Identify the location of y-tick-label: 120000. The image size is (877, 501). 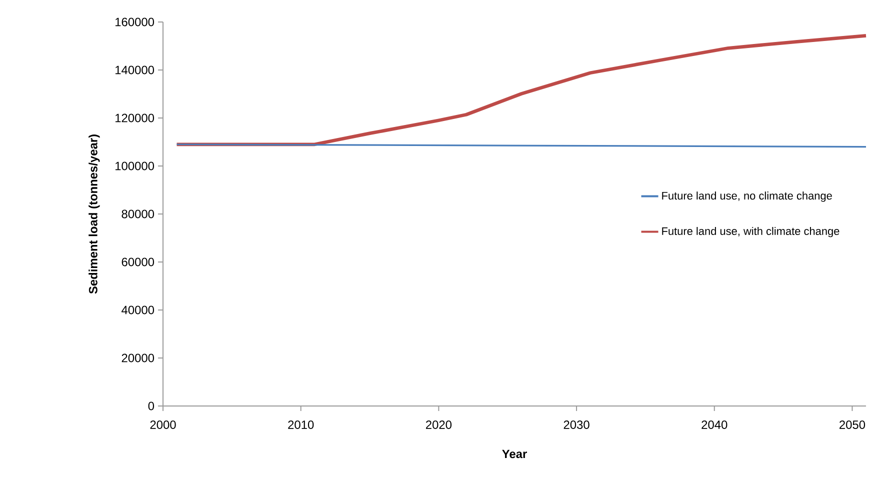
(135, 118).